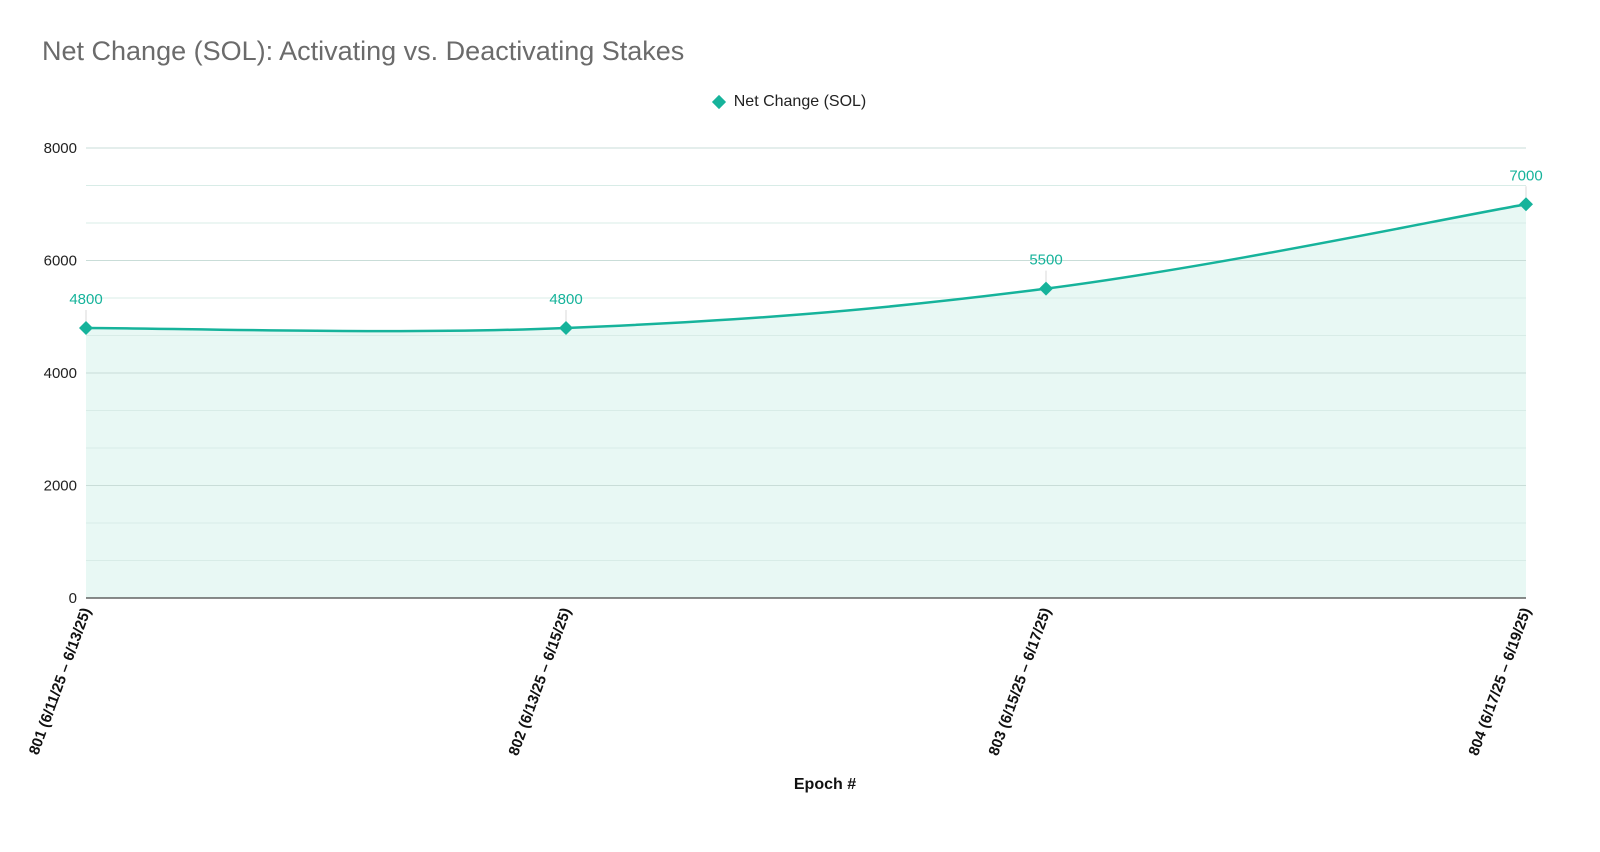  I want to click on data-label: 5500, so click(1045, 260).